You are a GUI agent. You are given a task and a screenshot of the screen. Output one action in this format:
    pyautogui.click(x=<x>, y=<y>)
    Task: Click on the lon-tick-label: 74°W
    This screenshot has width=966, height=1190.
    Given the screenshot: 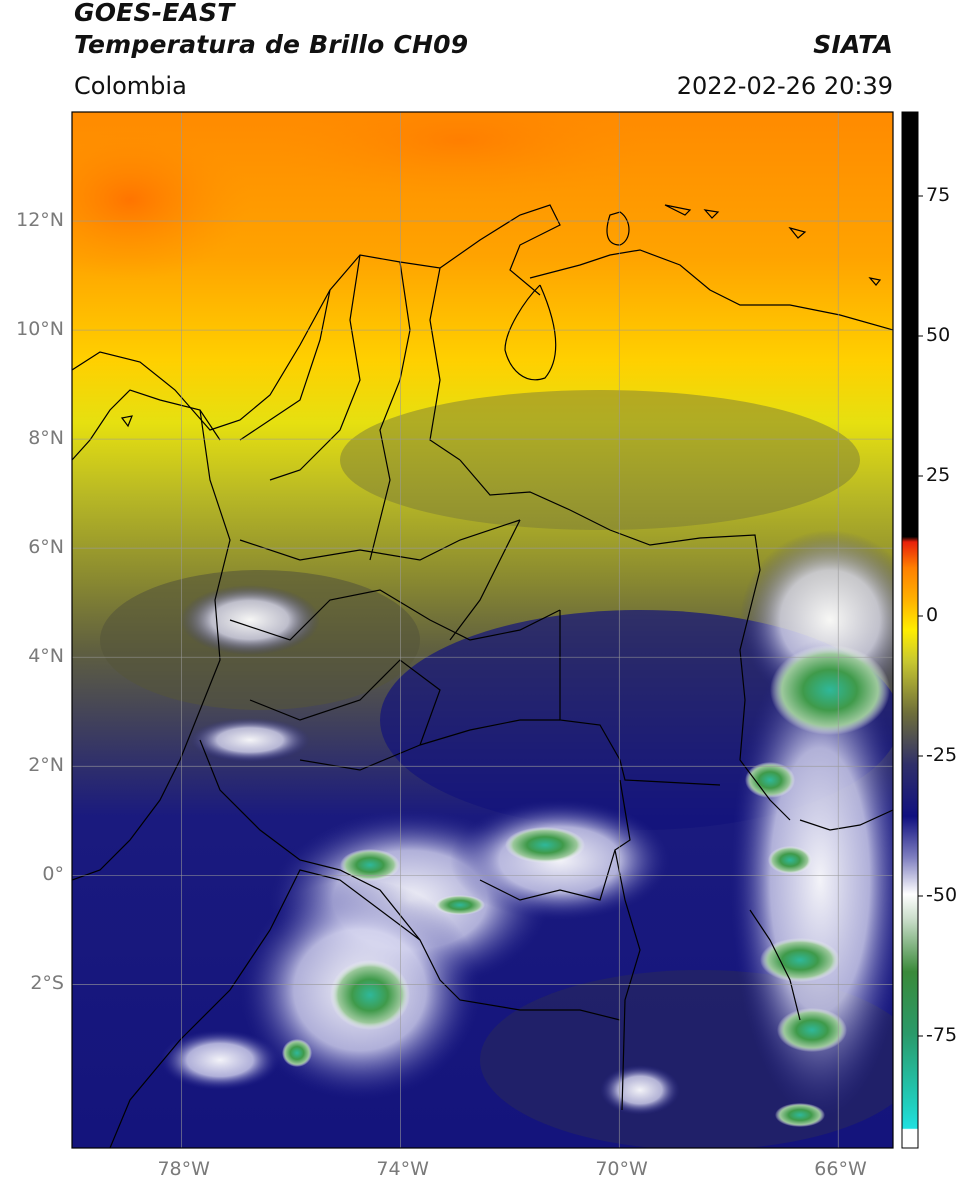 What is the action you would take?
    pyautogui.click(x=402, y=1169)
    